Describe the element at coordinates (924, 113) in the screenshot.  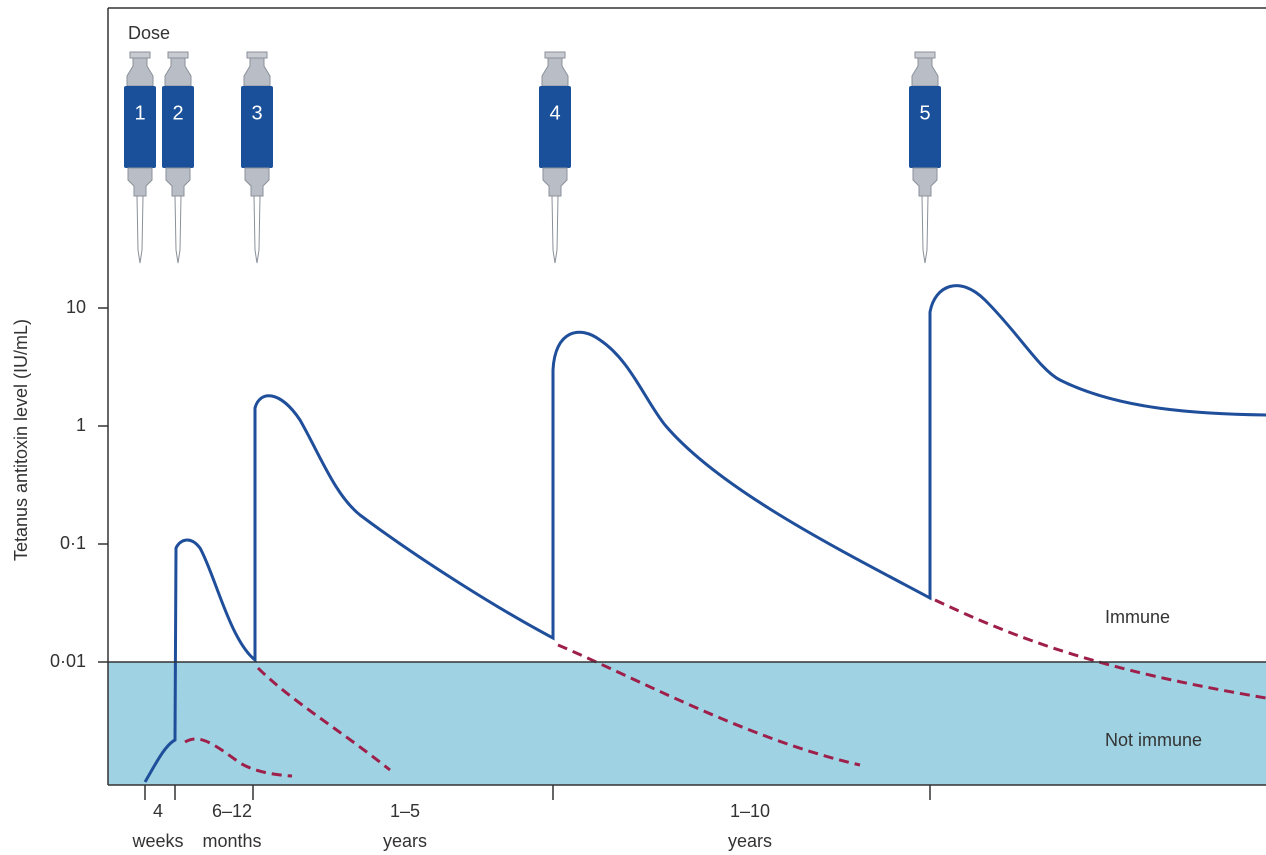
I see `dose-number: 5` at that location.